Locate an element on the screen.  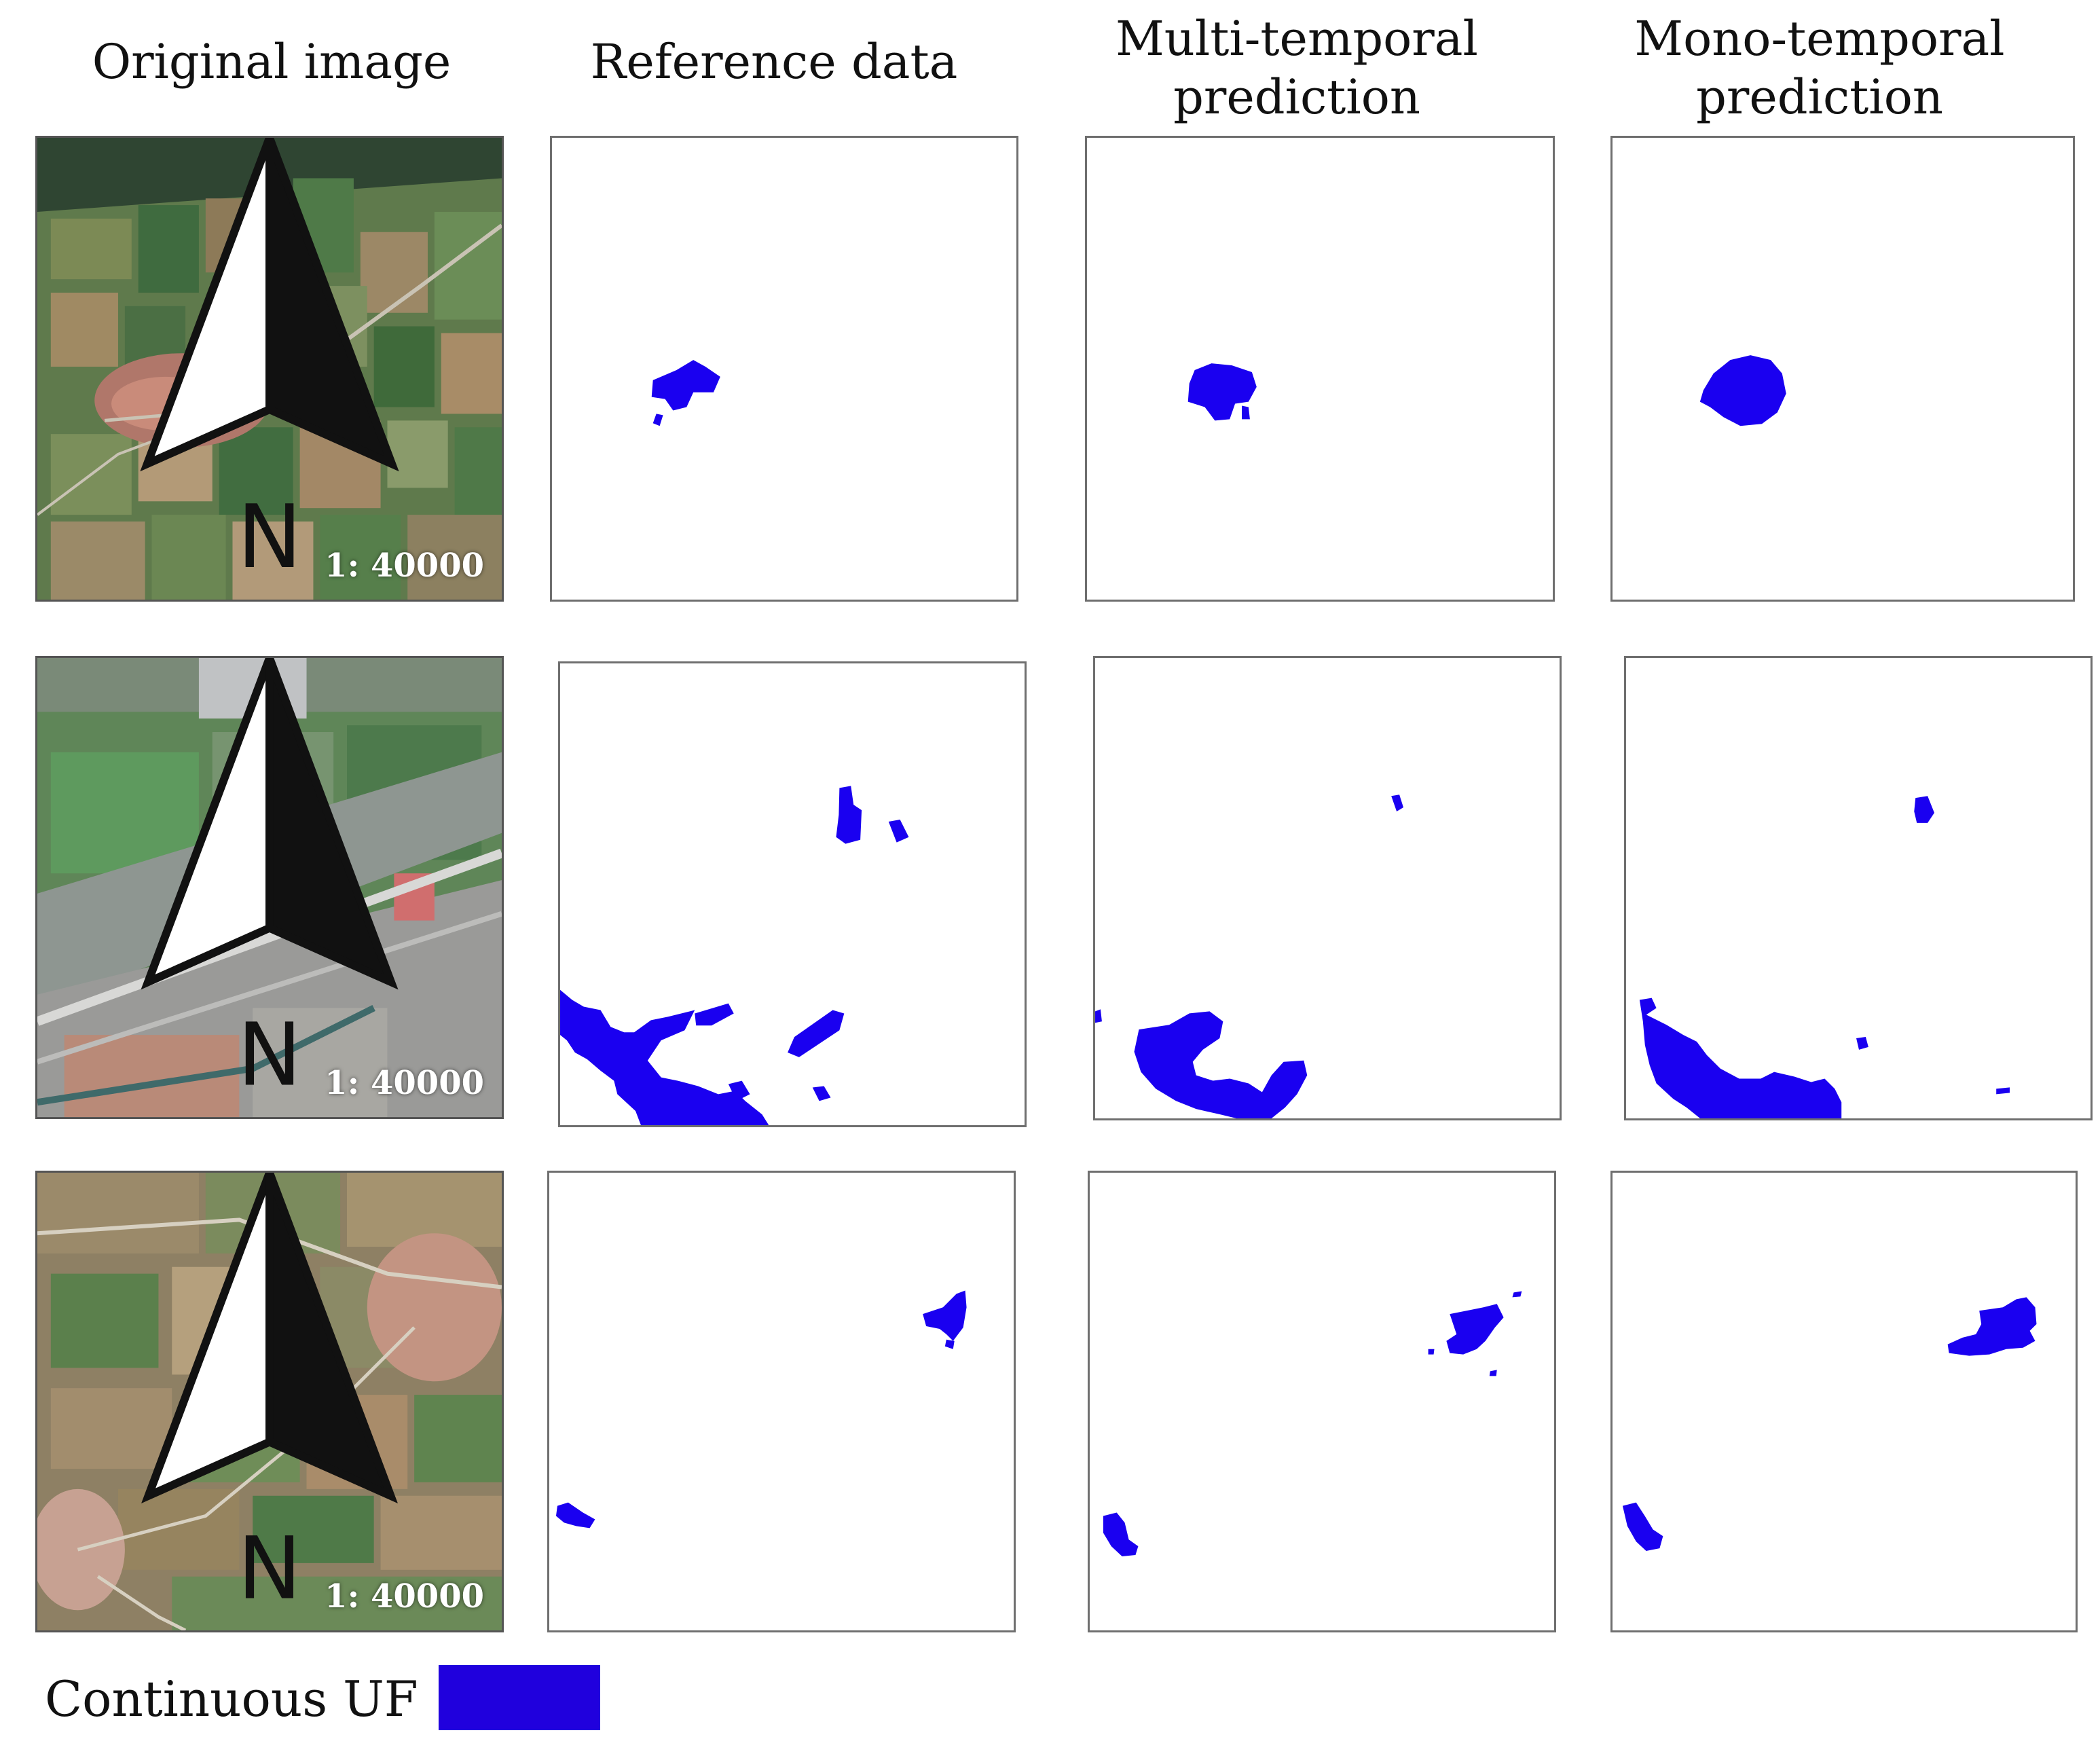
satellite-image-row-1: N 1: 40000 is located at coordinates (269, 369).